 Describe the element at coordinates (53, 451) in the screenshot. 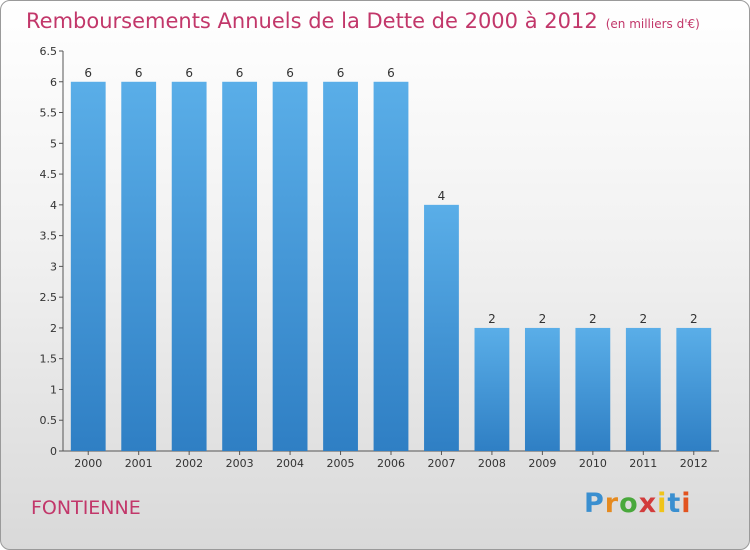

I see `y-tick-label: 0` at that location.